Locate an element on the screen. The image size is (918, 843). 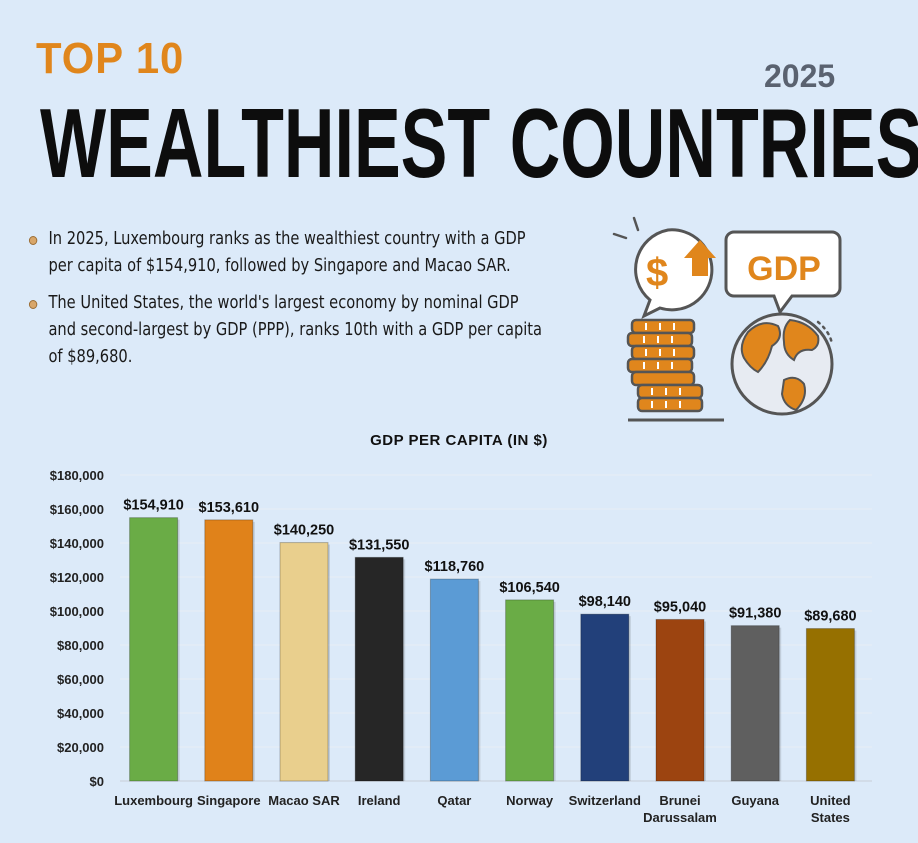
x-tick-label-line: Ireland is located at coordinates (379, 800).